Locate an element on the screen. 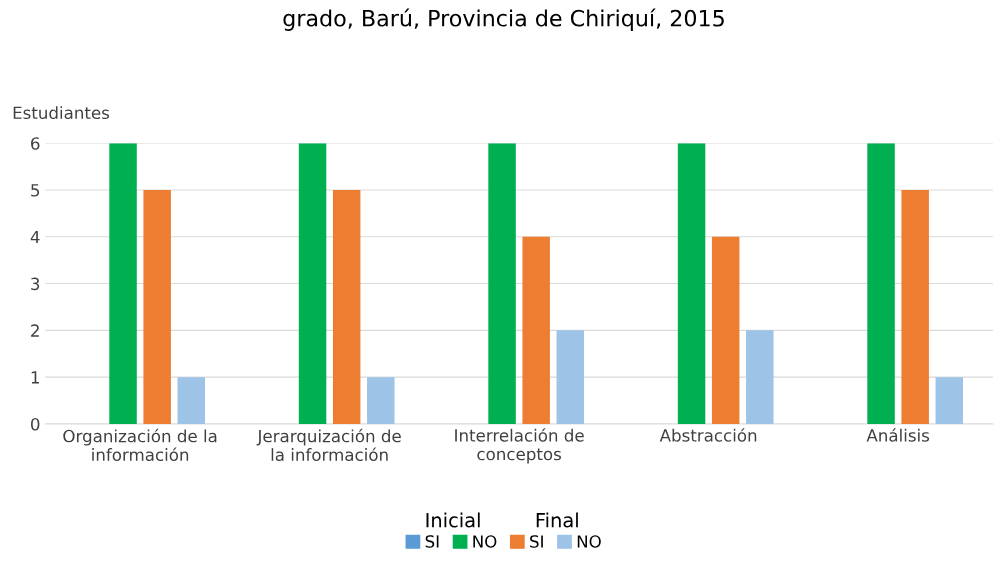 This screenshot has height=566, width=1008. y-tick-label: 2 is located at coordinates (35, 330).